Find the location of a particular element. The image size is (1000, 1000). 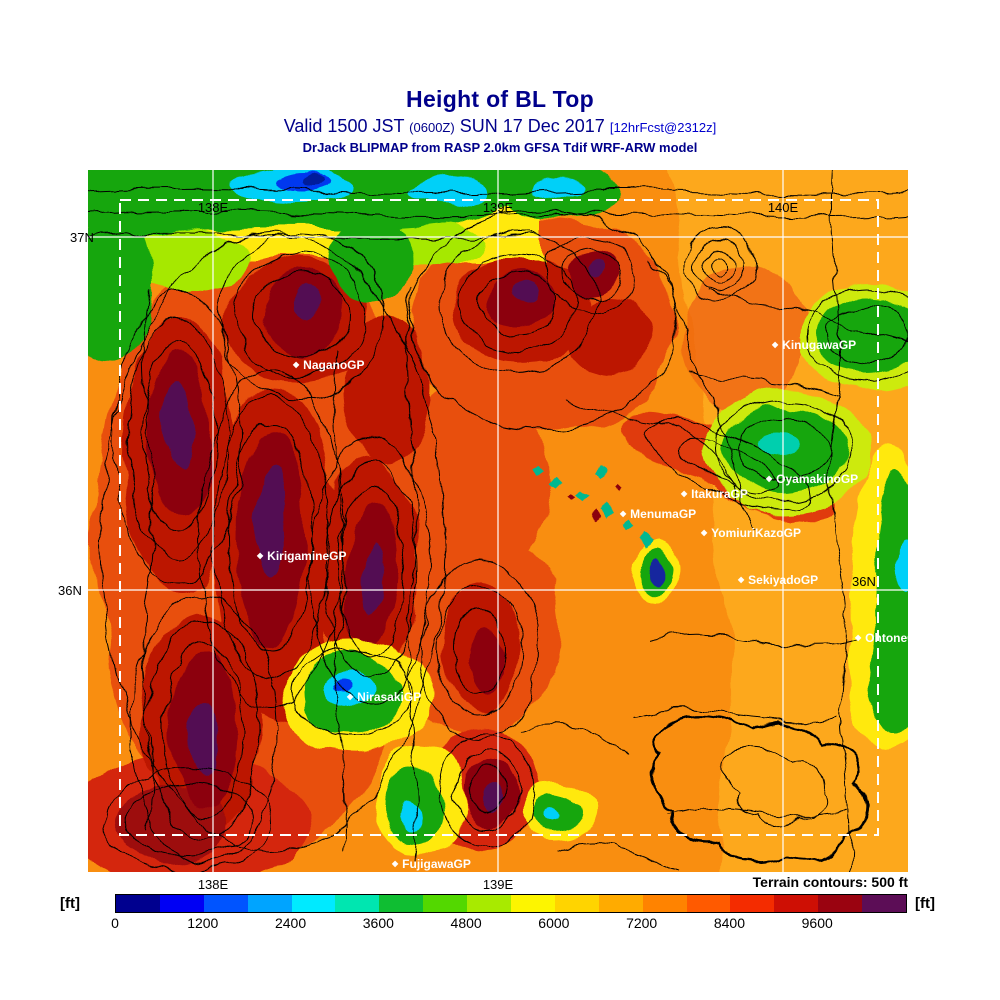

lat-label-36n-right: 36N is located at coordinates (864, 581).